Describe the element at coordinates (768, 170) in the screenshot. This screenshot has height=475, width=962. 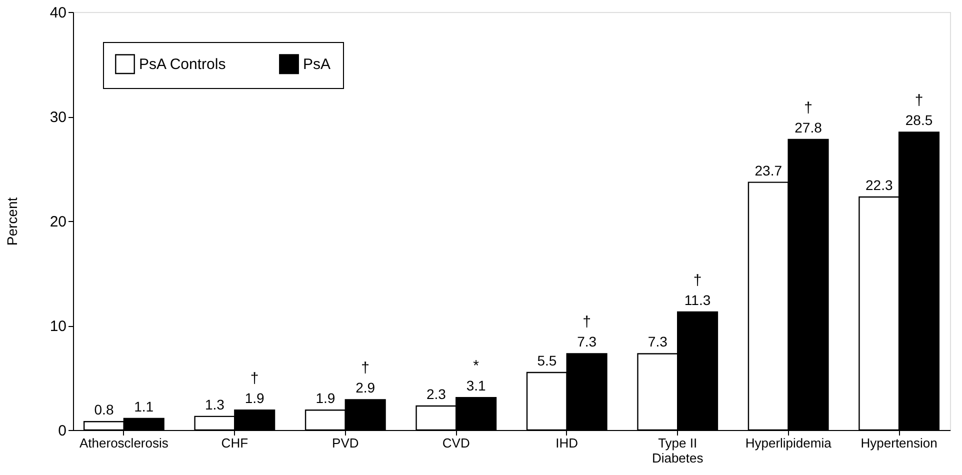
I see `data-label: 23.7` at that location.